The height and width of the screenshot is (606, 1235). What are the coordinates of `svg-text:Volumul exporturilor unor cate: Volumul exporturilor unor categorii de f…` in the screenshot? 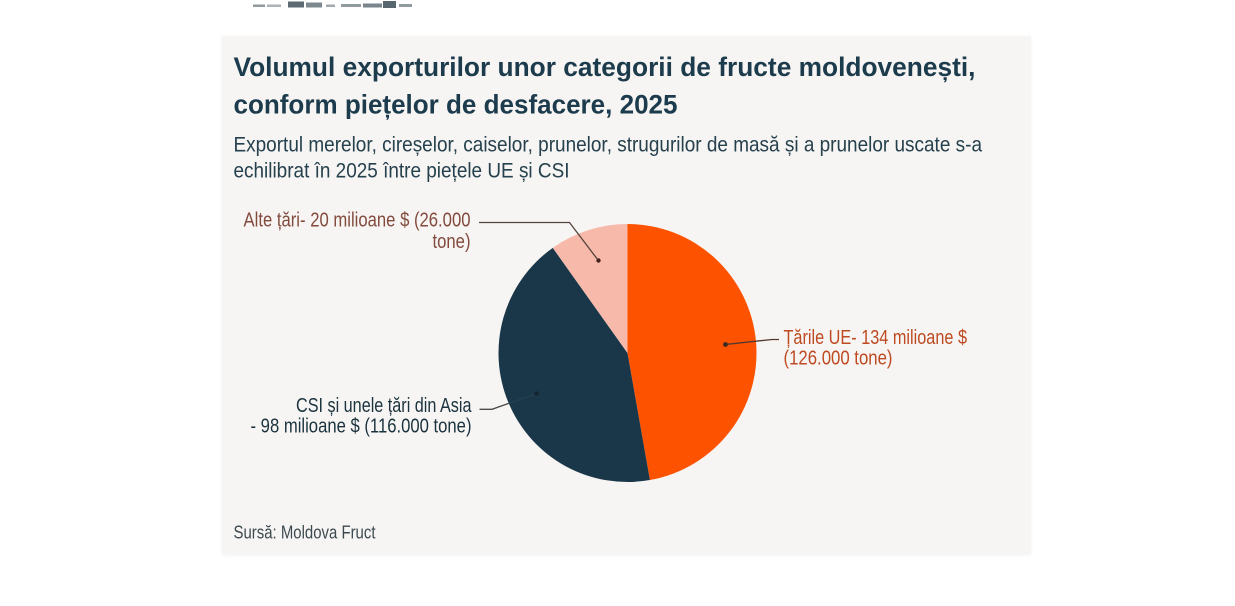 It's located at (605, 67).